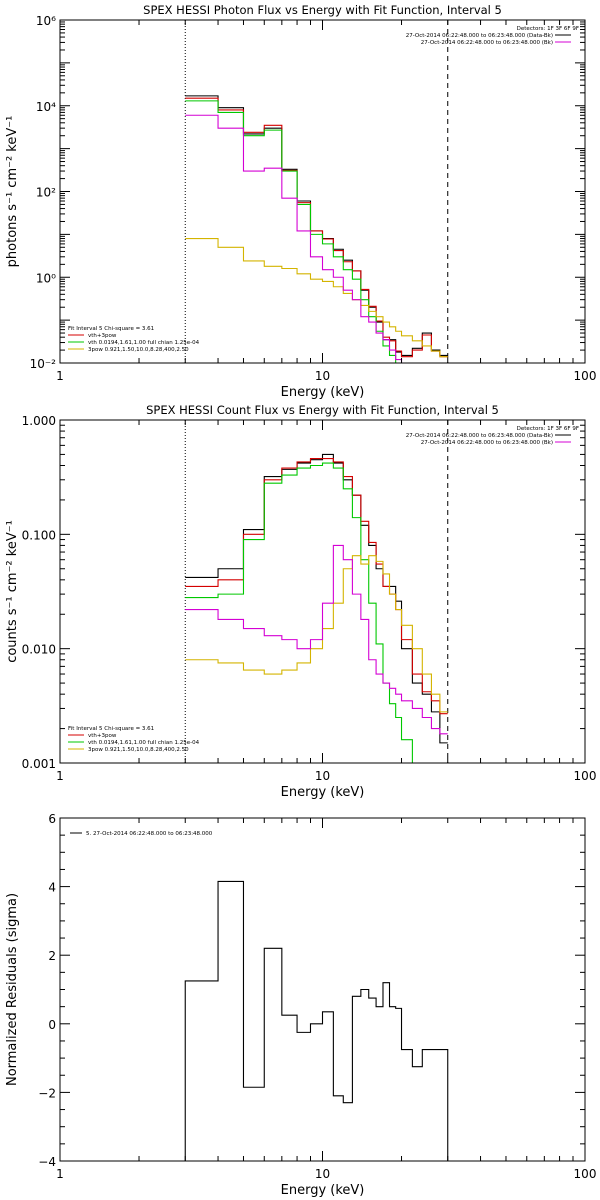 The width and height of the screenshot is (600, 1200). Describe the element at coordinates (322, 376) in the screenshot. I see `photon-xtick-label: 10` at that location.